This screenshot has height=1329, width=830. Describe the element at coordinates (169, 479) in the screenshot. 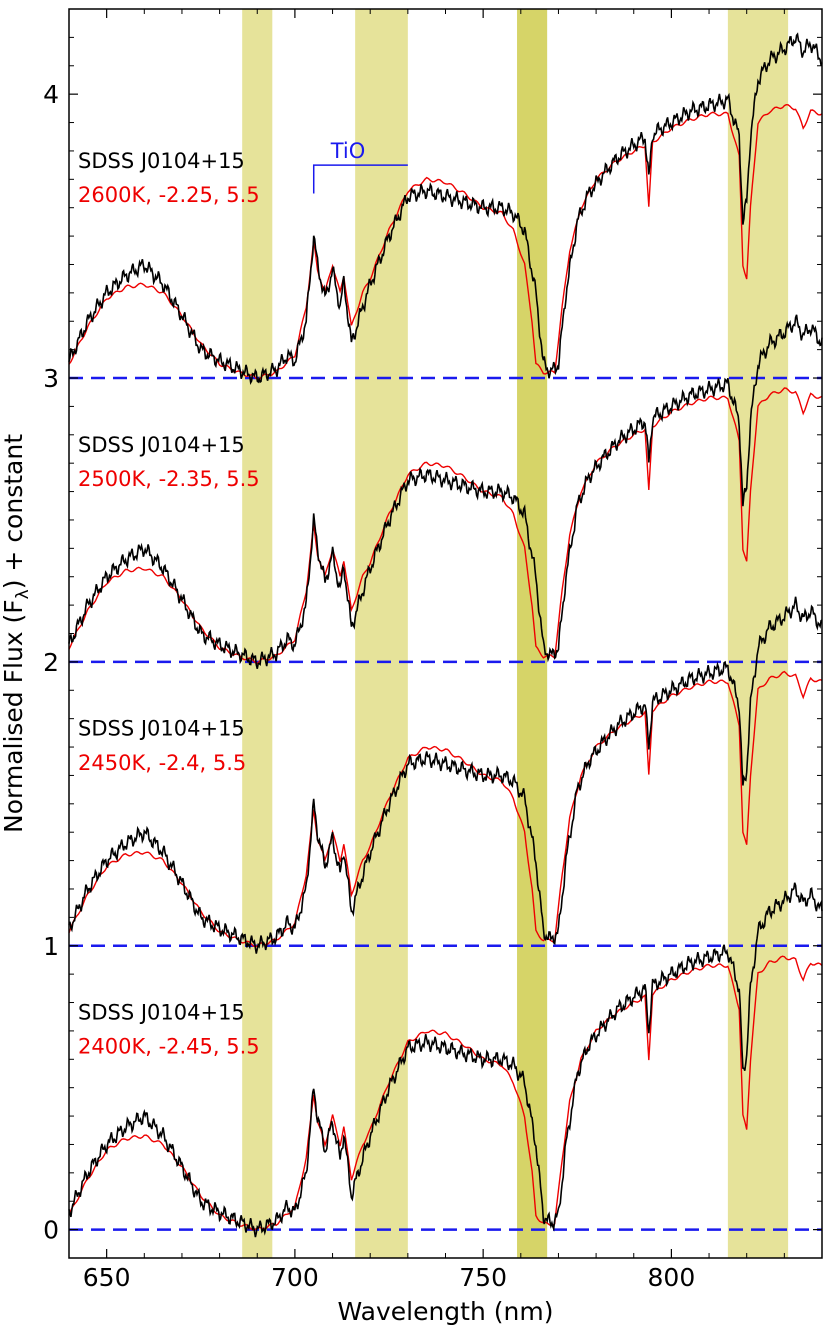

I see `model-label-2: 2500K, -2.35, 5.5` at that location.